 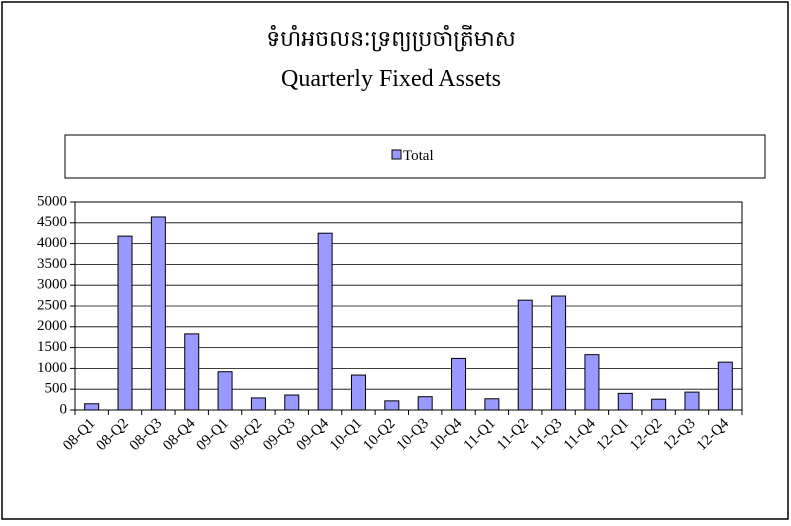 I want to click on y-tick-label: 1500, so click(x=52, y=347).